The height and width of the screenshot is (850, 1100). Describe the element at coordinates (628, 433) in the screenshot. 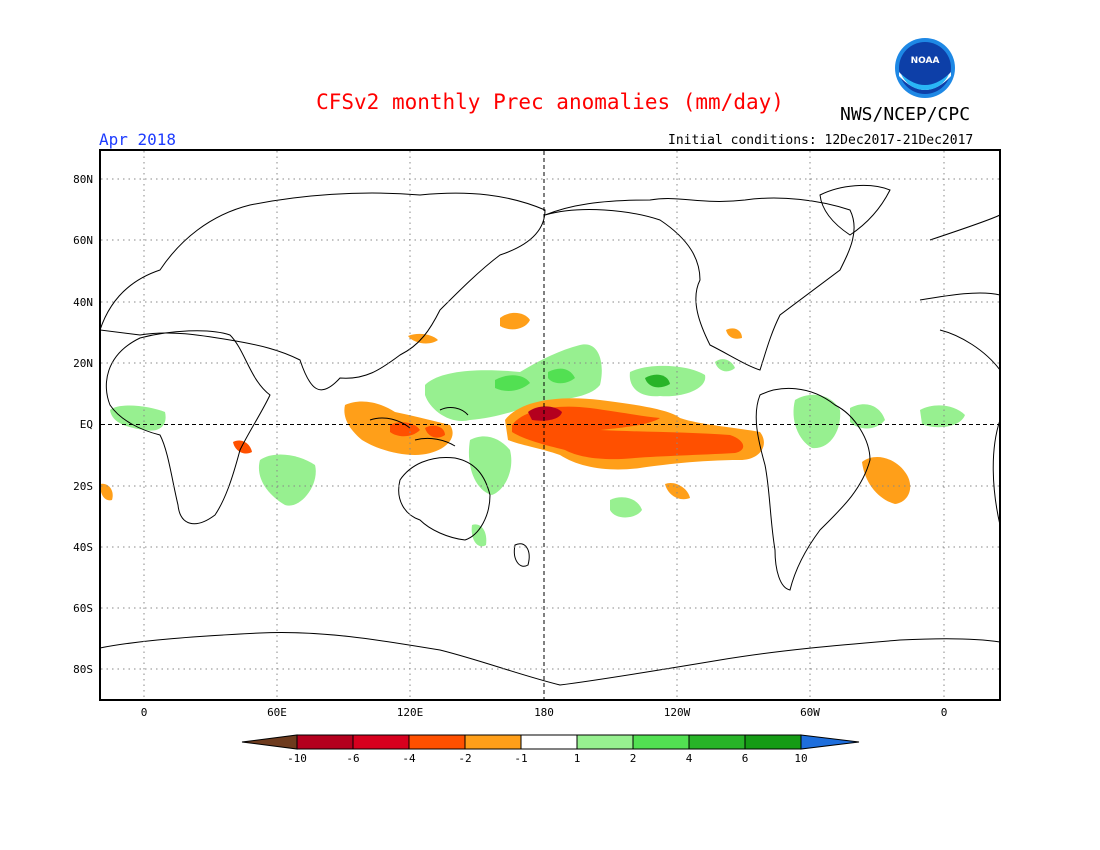

I see `anomaly-dry-equatorial-pacific-mid` at that location.